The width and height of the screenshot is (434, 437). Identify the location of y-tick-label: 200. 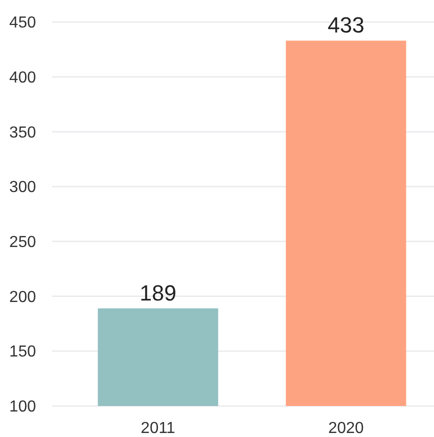
(22, 297).